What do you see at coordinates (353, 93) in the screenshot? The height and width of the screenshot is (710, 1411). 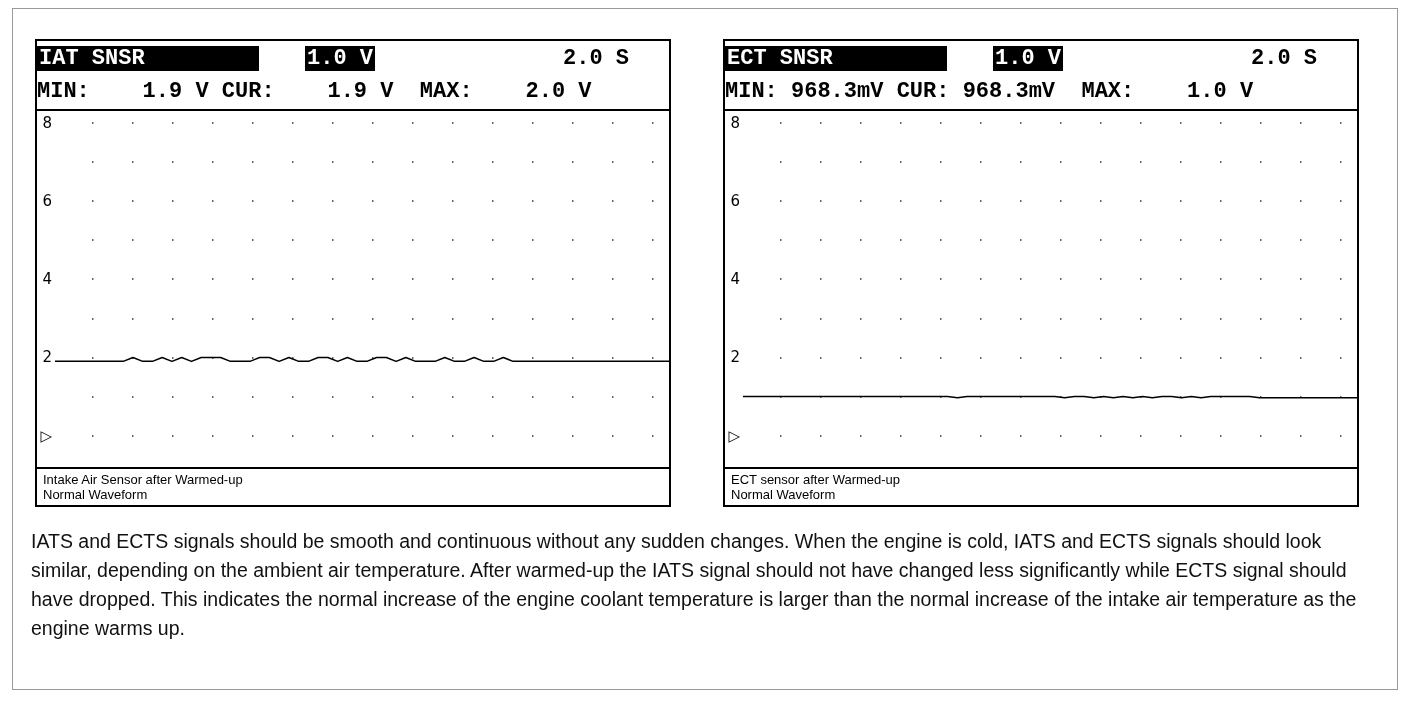 I see `chart-subtitle: MIN: 1.9 V CUR: 1.9 V MAX: 2.0 V` at bounding box center [353, 93].